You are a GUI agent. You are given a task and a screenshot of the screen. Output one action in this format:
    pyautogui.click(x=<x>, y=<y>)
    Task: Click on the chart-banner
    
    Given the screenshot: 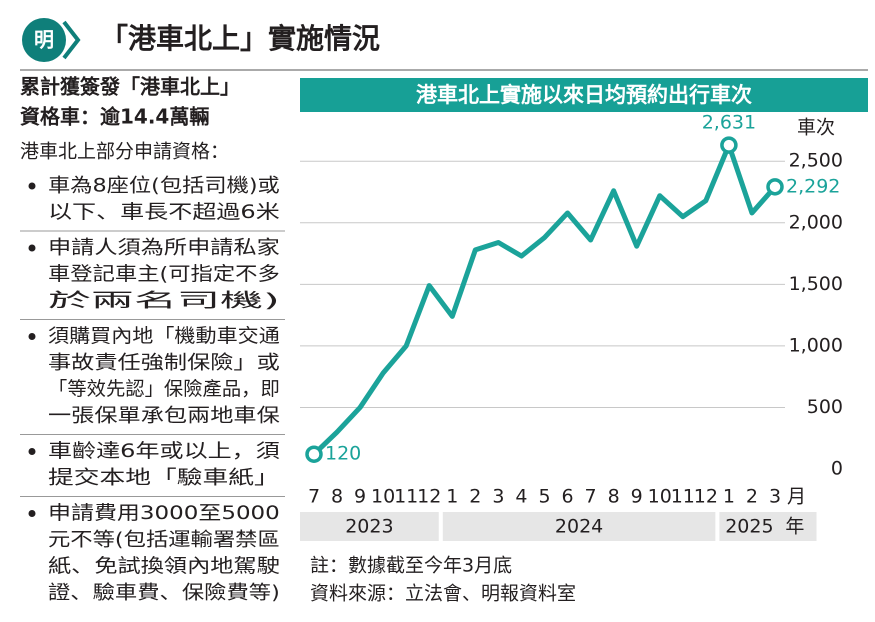 What is the action you would take?
    pyautogui.click(x=584, y=95)
    